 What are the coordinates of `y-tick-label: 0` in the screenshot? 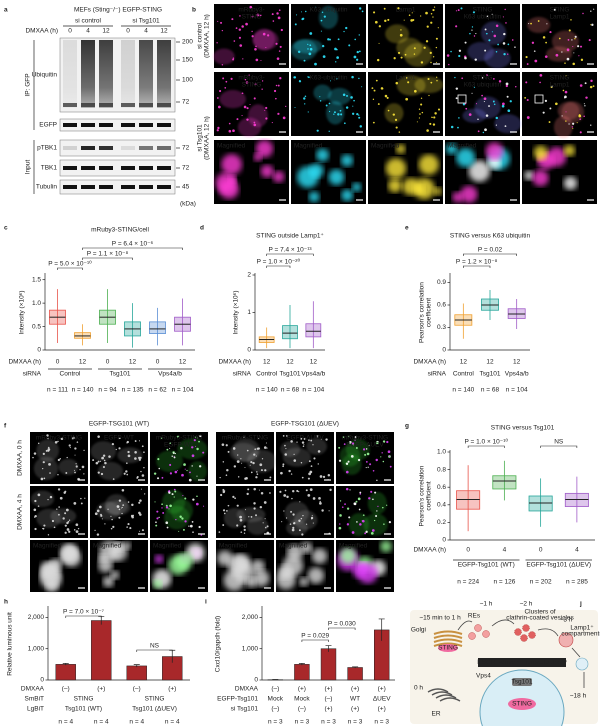 It's located at (39, 350).